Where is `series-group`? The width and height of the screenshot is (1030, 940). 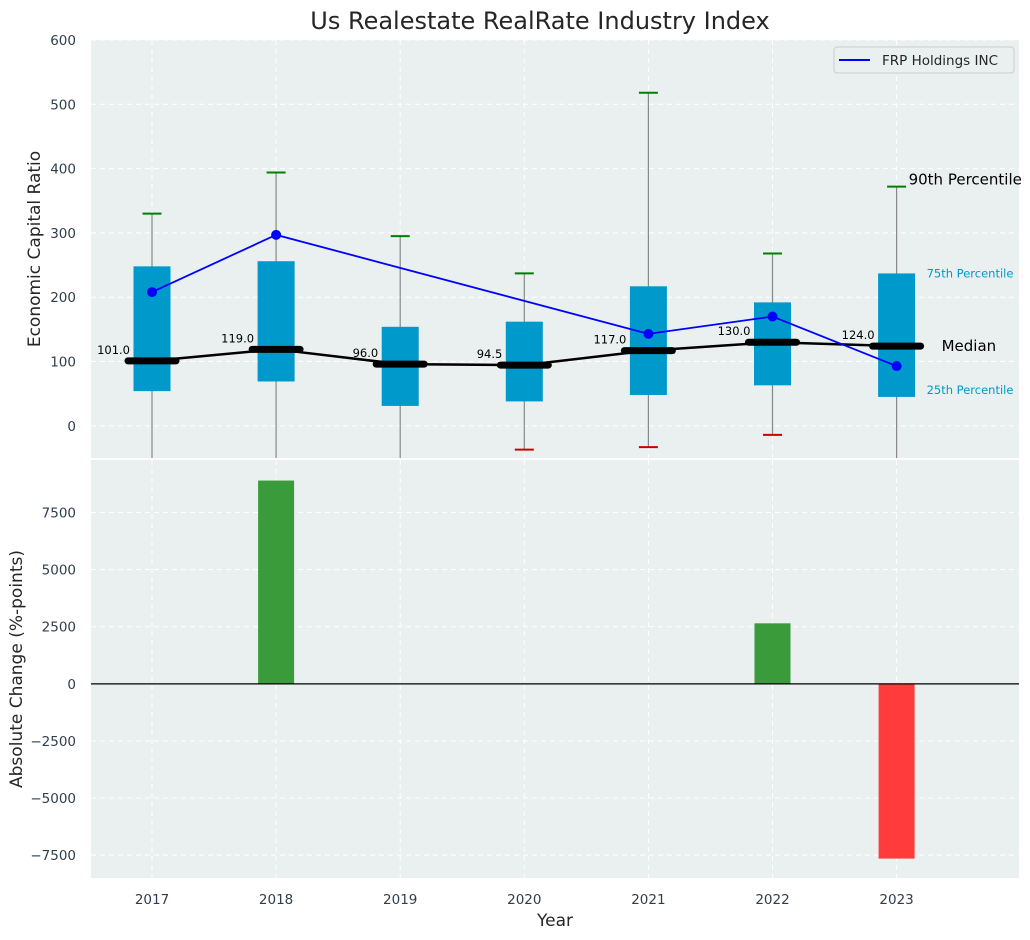 series-group is located at coordinates (524, 300).